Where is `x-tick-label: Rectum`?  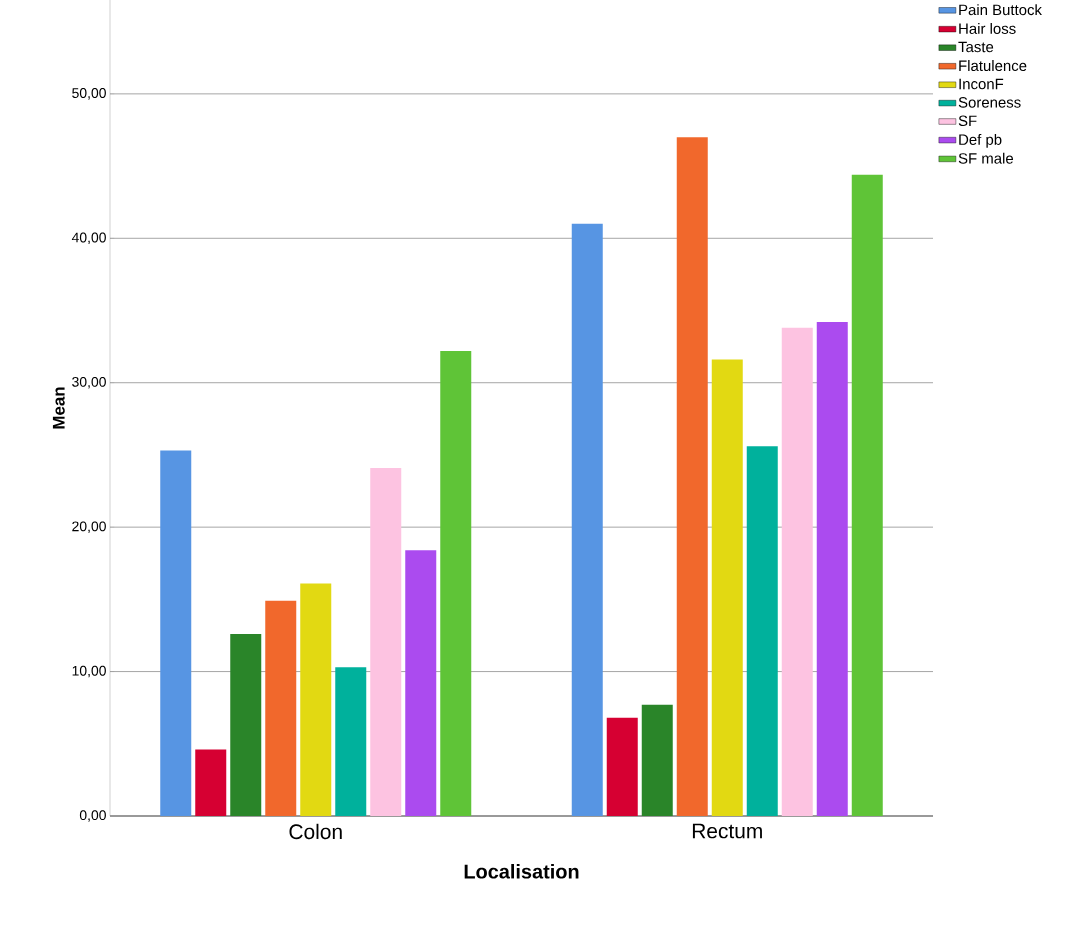 x-tick-label: Rectum is located at coordinates (727, 831).